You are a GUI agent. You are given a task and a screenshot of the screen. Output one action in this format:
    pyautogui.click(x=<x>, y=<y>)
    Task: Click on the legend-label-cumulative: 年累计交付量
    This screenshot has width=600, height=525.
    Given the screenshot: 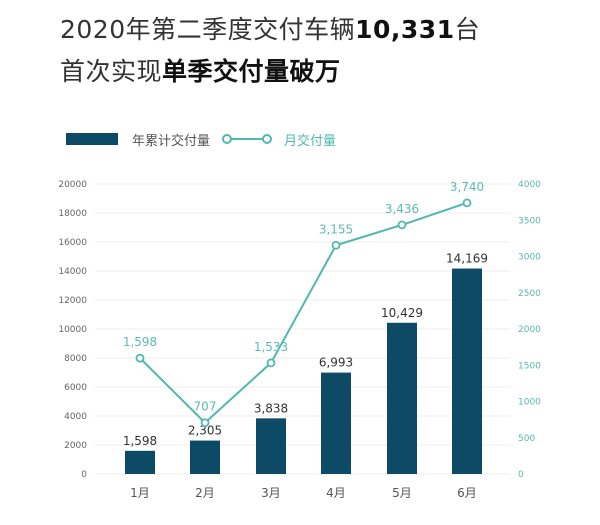 What is the action you would take?
    pyautogui.click(x=171, y=141)
    